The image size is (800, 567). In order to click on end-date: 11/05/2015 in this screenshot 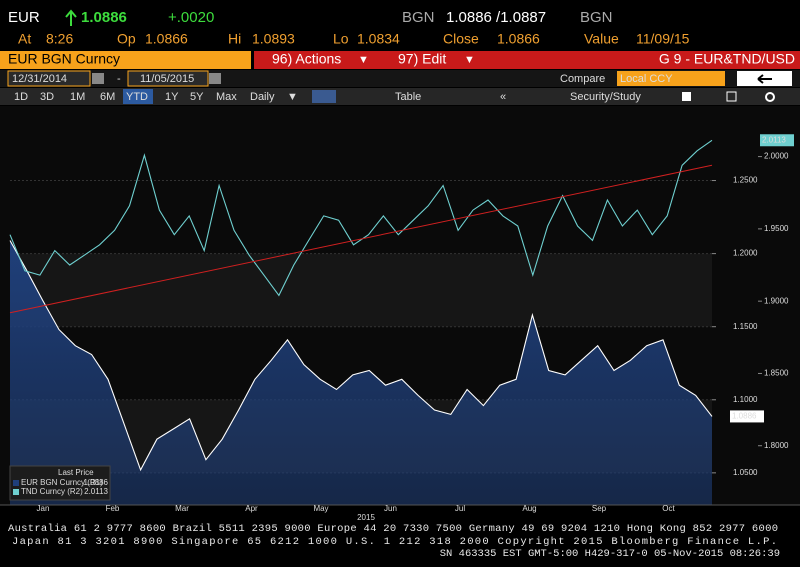, I will do `click(167, 79)`.